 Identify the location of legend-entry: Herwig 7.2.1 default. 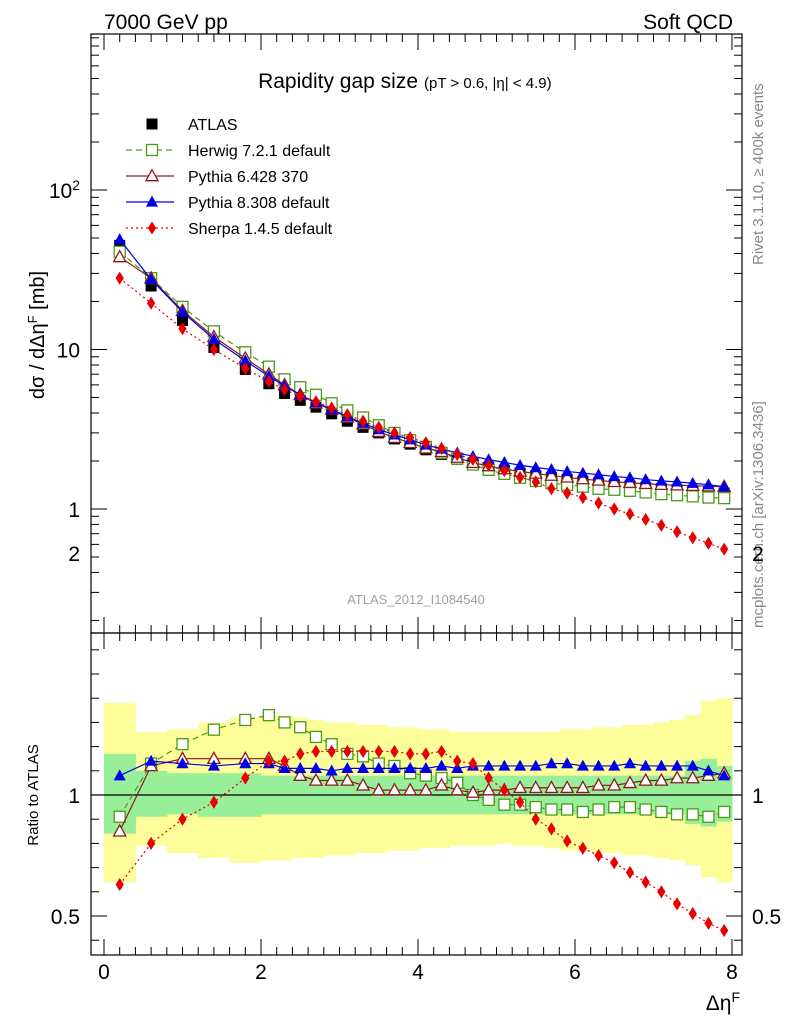
(228, 151).